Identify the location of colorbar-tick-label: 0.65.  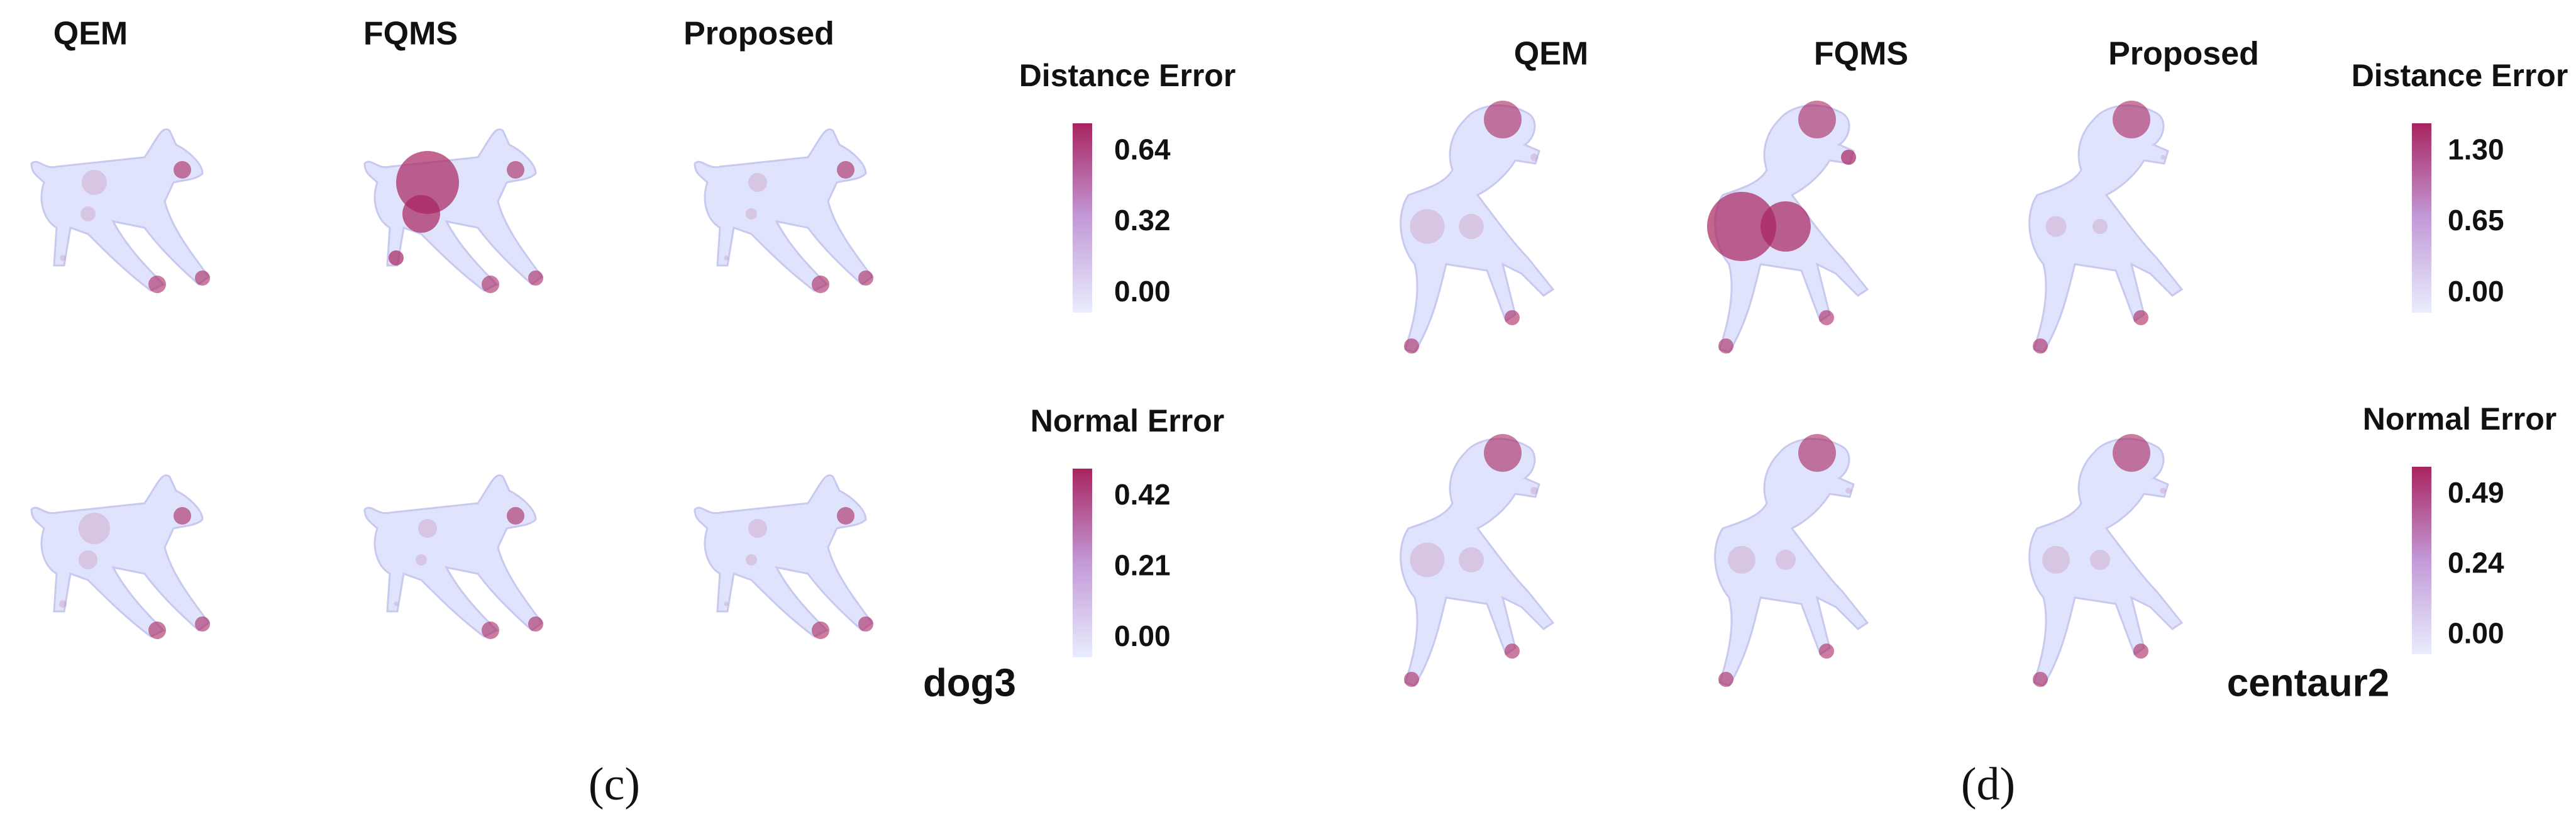
(2476, 220).